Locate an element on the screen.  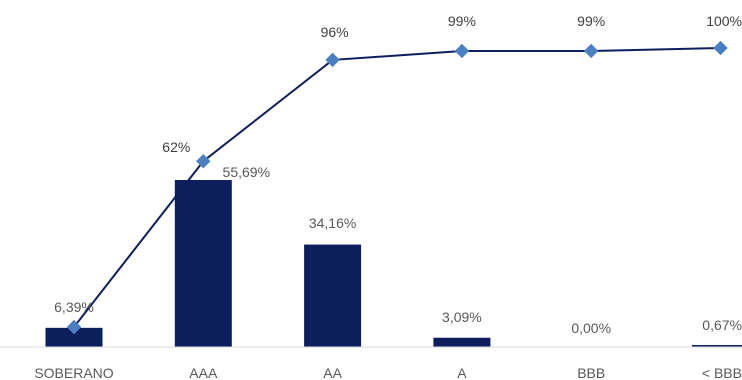
line-label-1: 62% is located at coordinates (176, 147).